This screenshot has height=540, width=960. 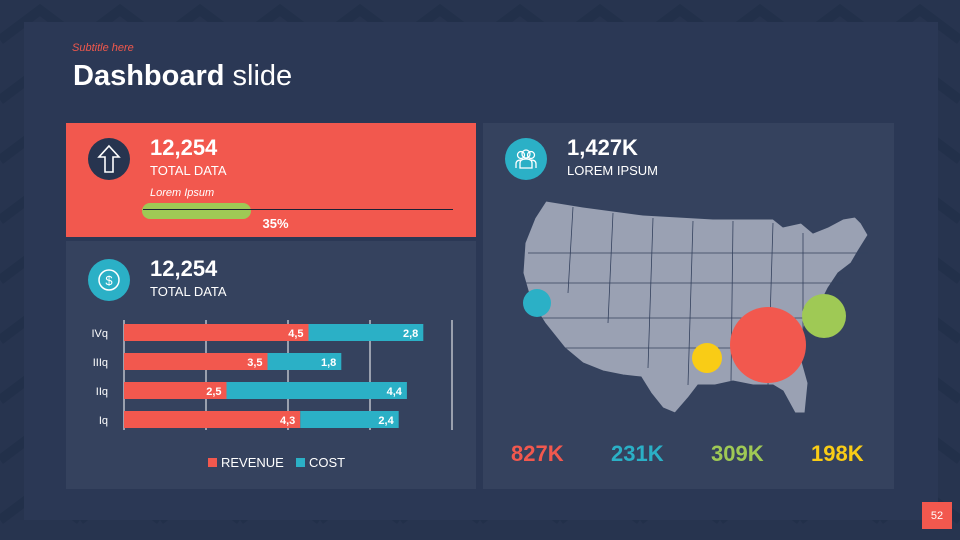 I want to click on subtitle: Subtitle here, so click(x=103, y=48).